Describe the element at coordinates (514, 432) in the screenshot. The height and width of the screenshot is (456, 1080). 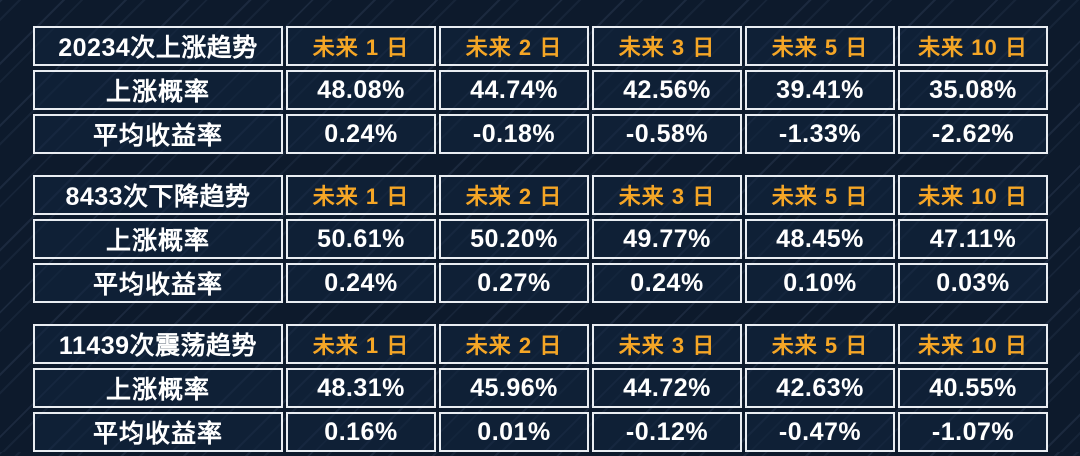
I see `value-cell: 0.01%` at that location.